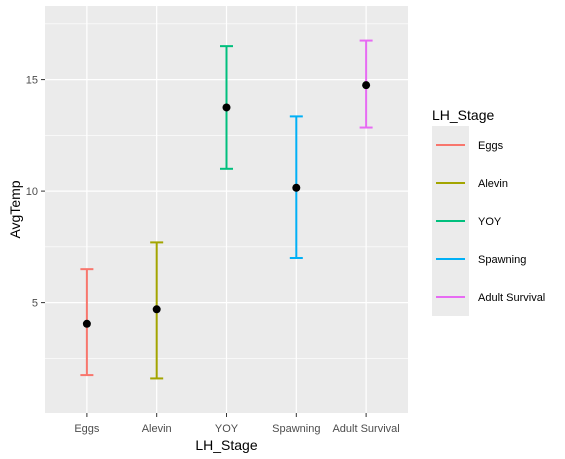 This screenshot has width=565, height=459. Describe the element at coordinates (296, 429) in the screenshot. I see `x-tick-label: Spawning` at that location.